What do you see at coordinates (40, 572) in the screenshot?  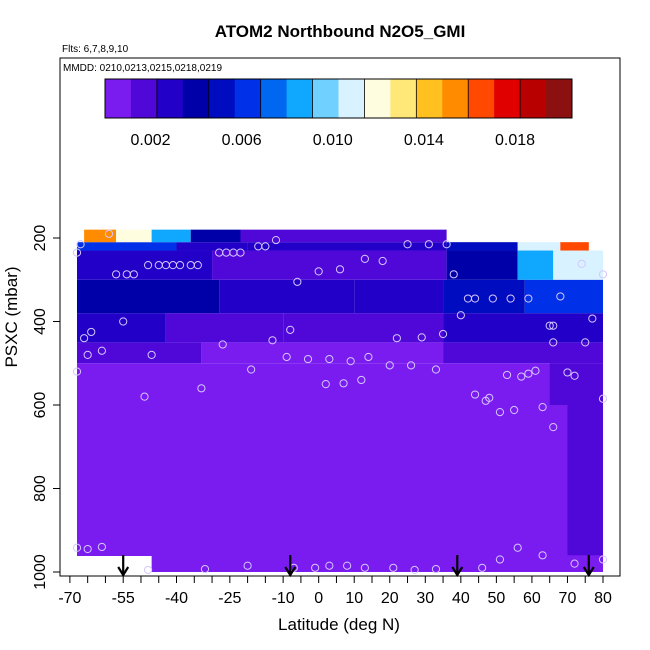 I see `y-tick-label: 1000` at bounding box center [40, 572].